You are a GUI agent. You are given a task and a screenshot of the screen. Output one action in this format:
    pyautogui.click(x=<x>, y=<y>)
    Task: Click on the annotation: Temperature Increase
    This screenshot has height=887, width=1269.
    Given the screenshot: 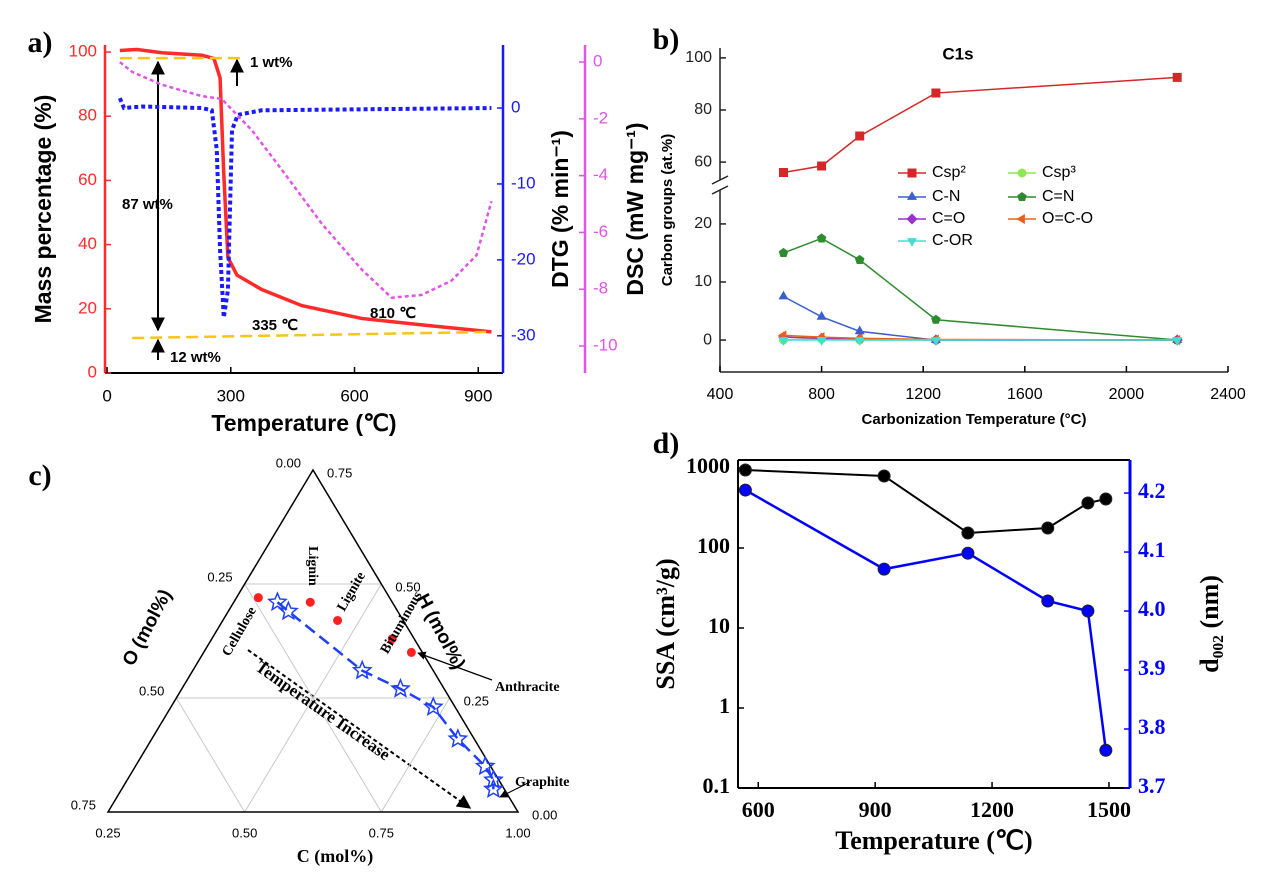 What is the action you would take?
    pyautogui.click(x=323, y=710)
    